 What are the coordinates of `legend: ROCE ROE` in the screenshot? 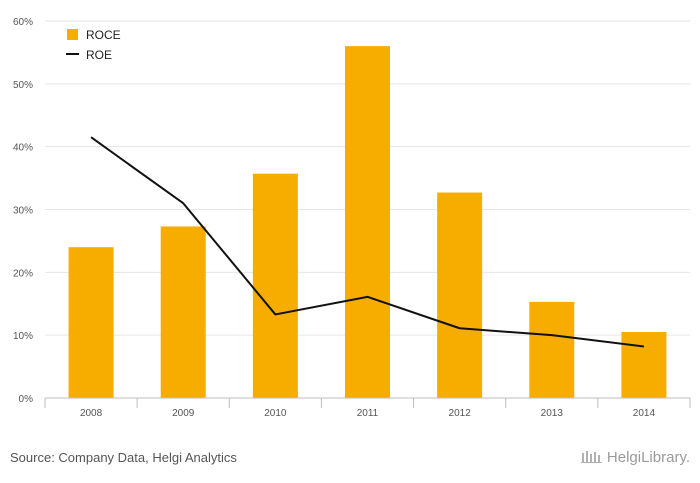 It's located at (93, 45).